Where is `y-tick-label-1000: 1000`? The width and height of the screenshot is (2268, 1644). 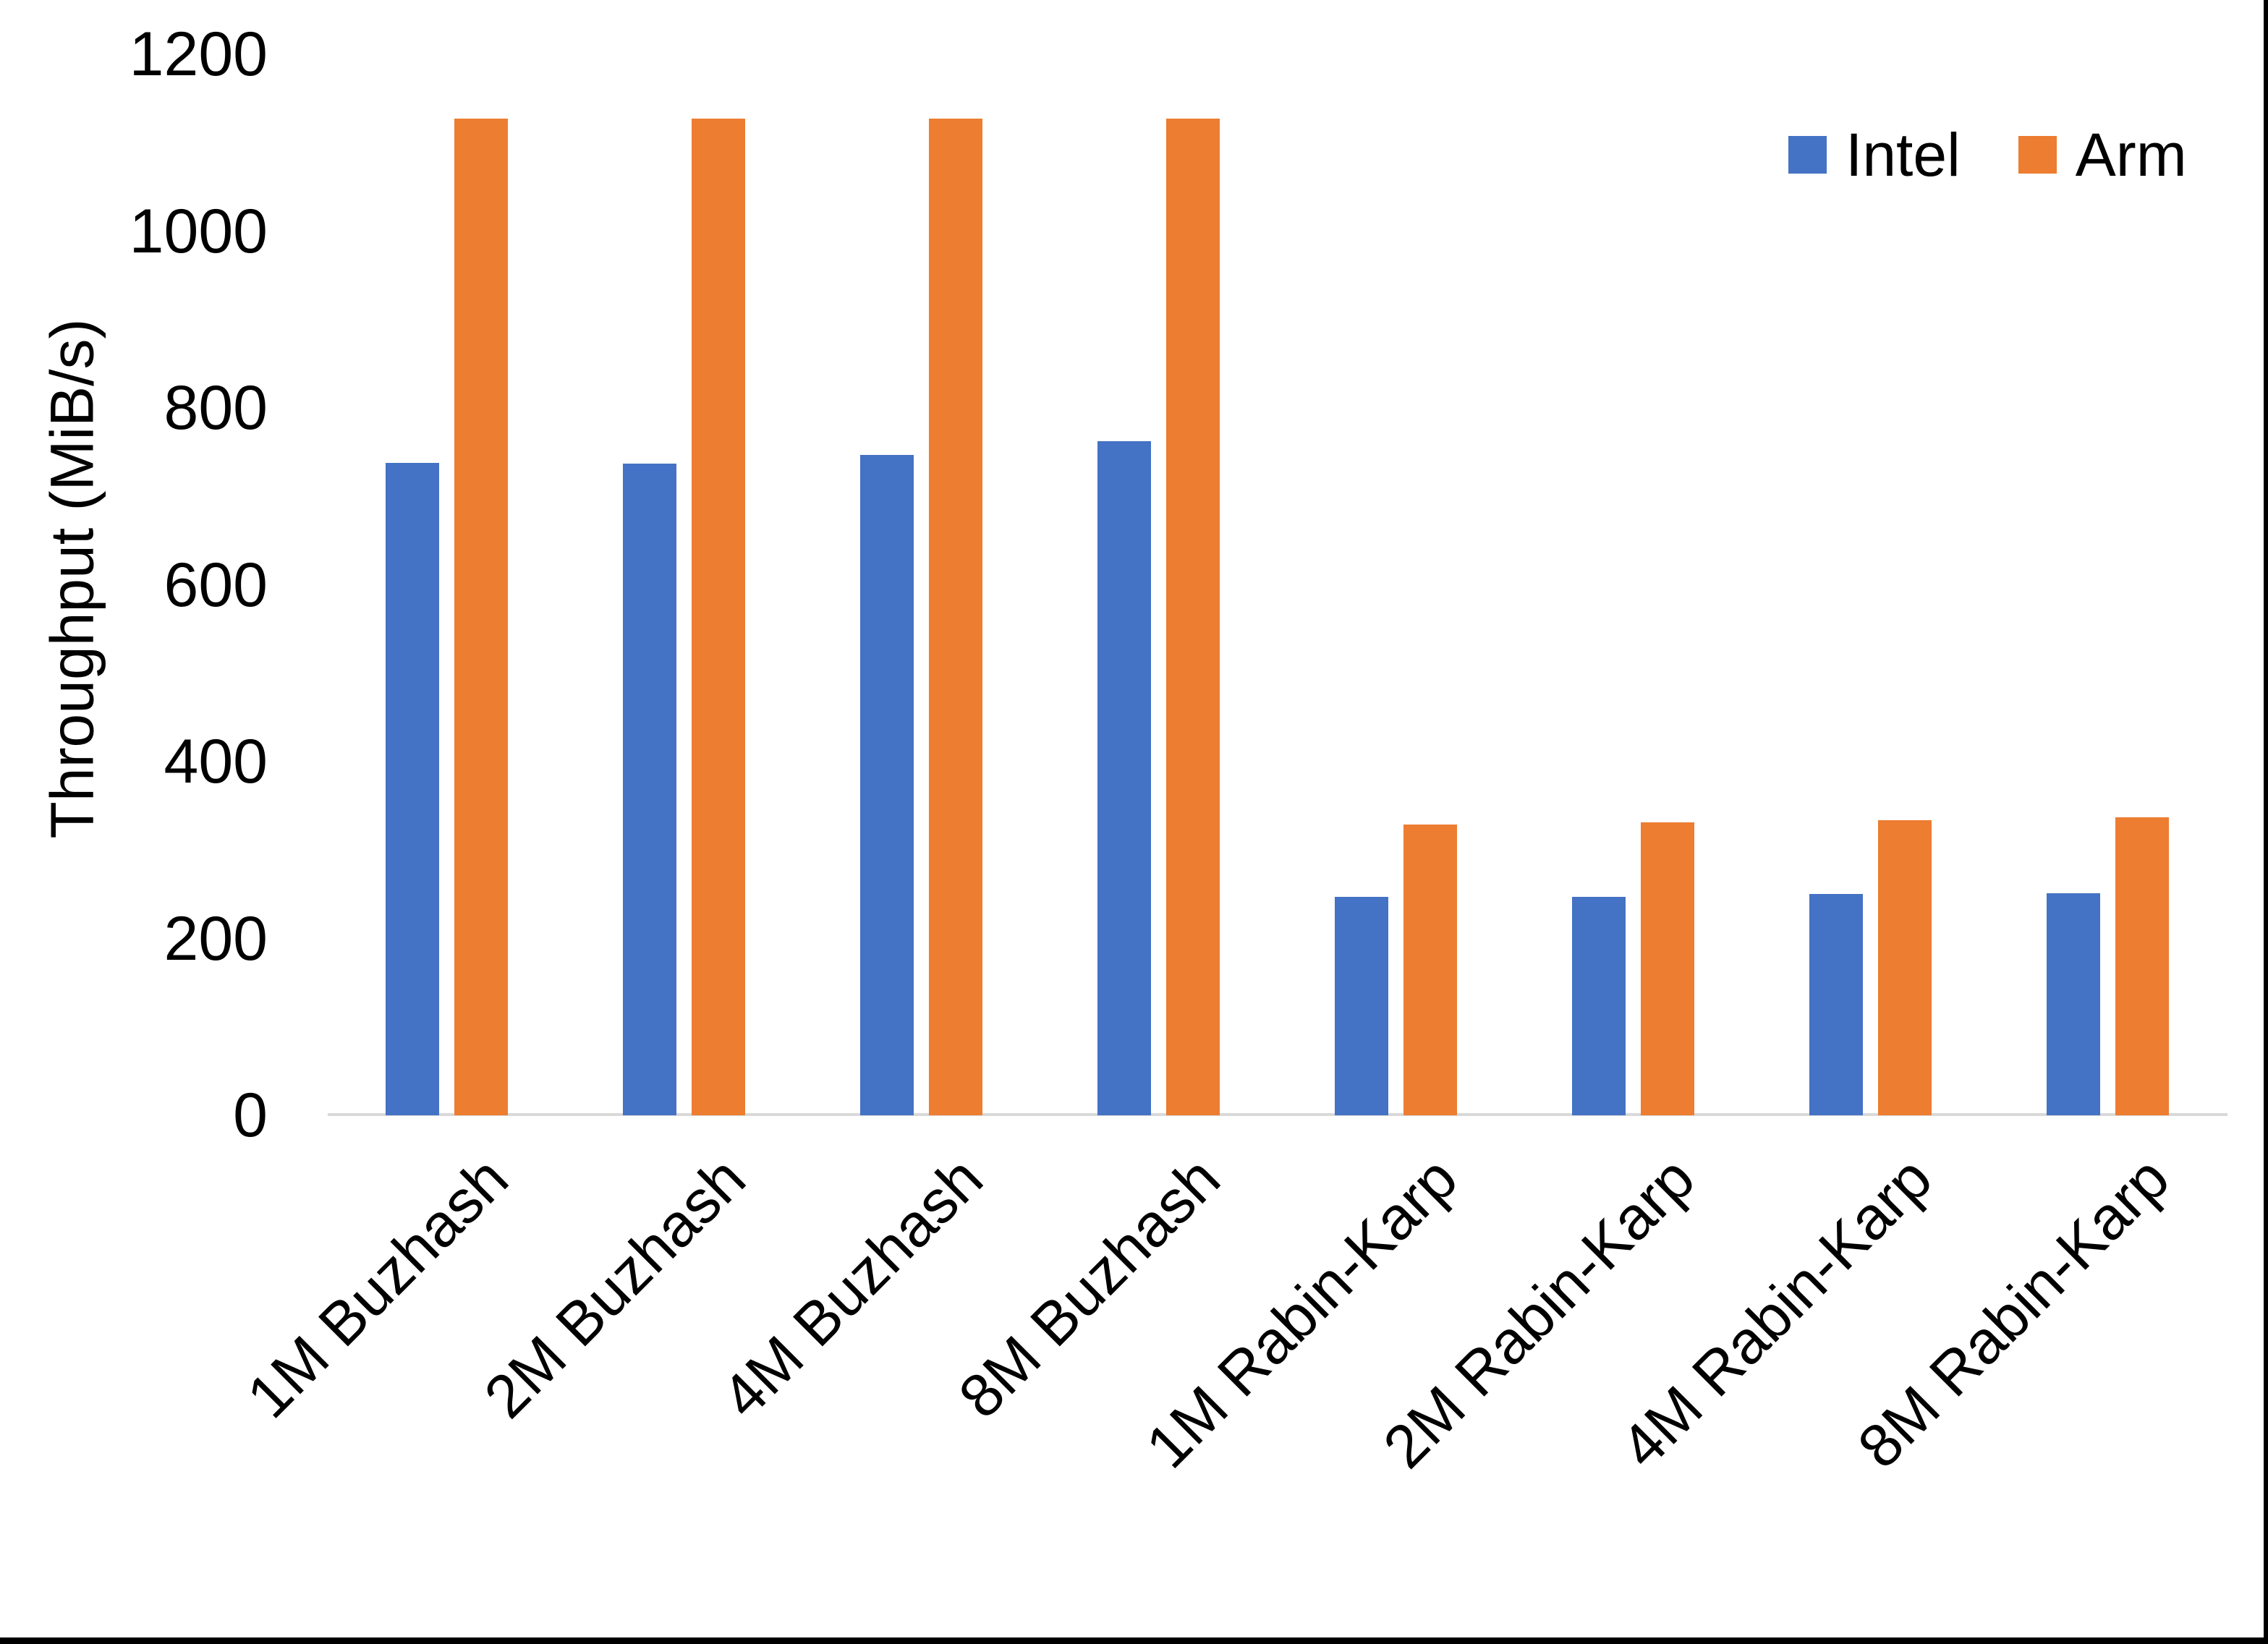
y-tick-label-1000: 1000 is located at coordinates (198, 231).